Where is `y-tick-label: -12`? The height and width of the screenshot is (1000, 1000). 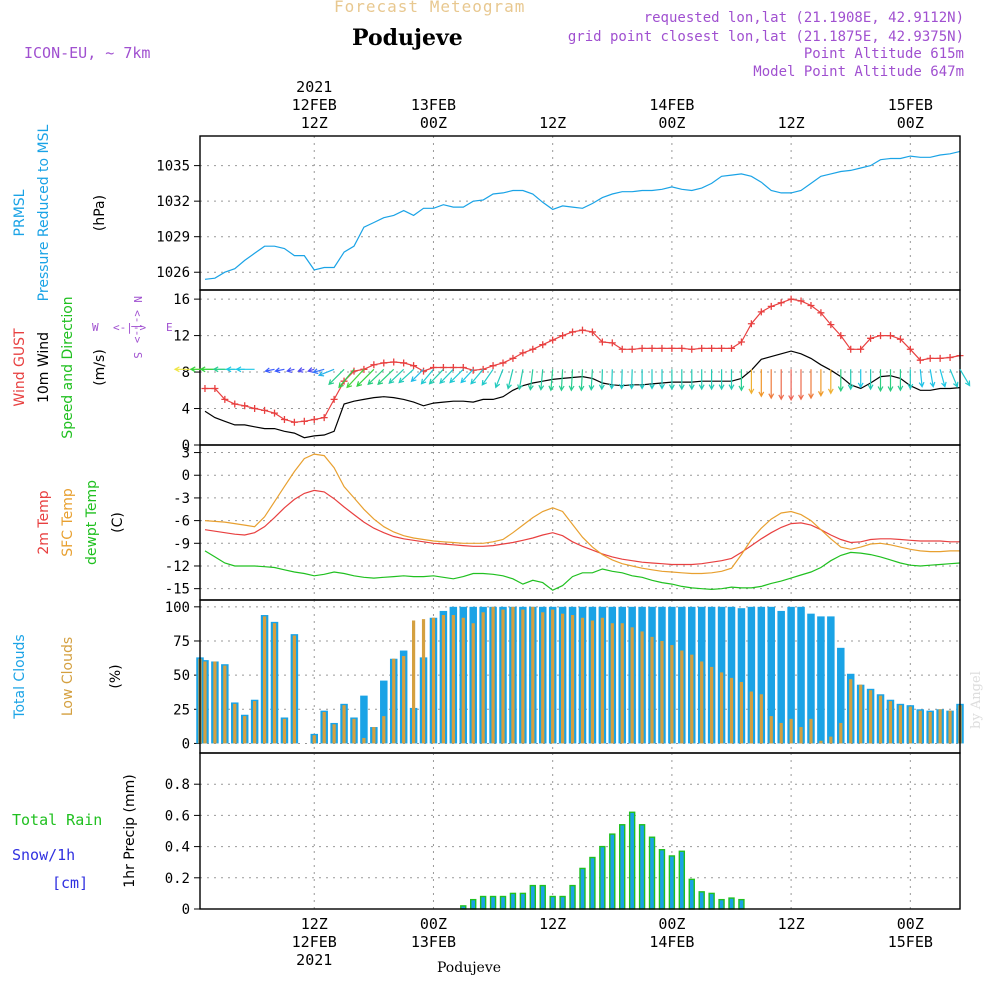 y-tick-label: -12 is located at coordinates (177, 567).